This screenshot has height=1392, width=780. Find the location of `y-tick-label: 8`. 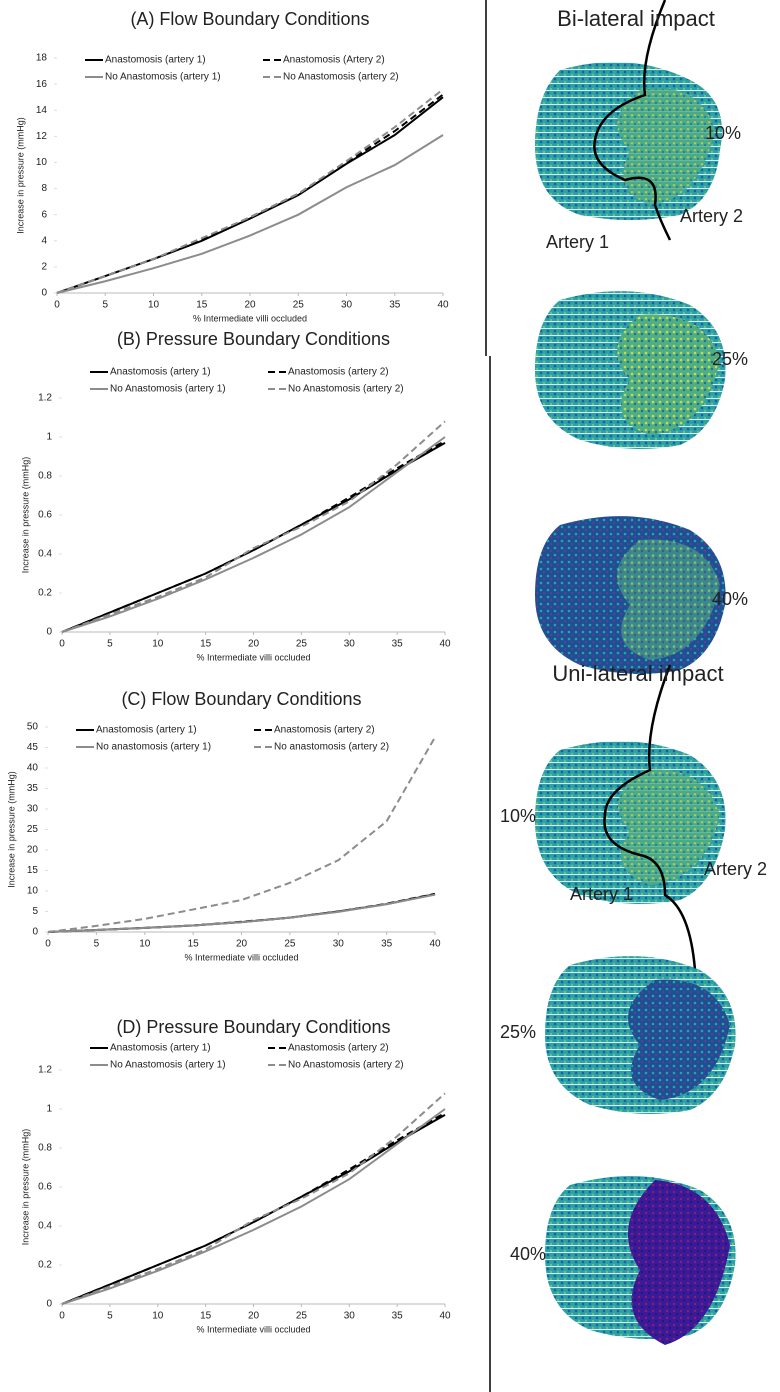

y-tick-label: 8 is located at coordinates (44, 188).